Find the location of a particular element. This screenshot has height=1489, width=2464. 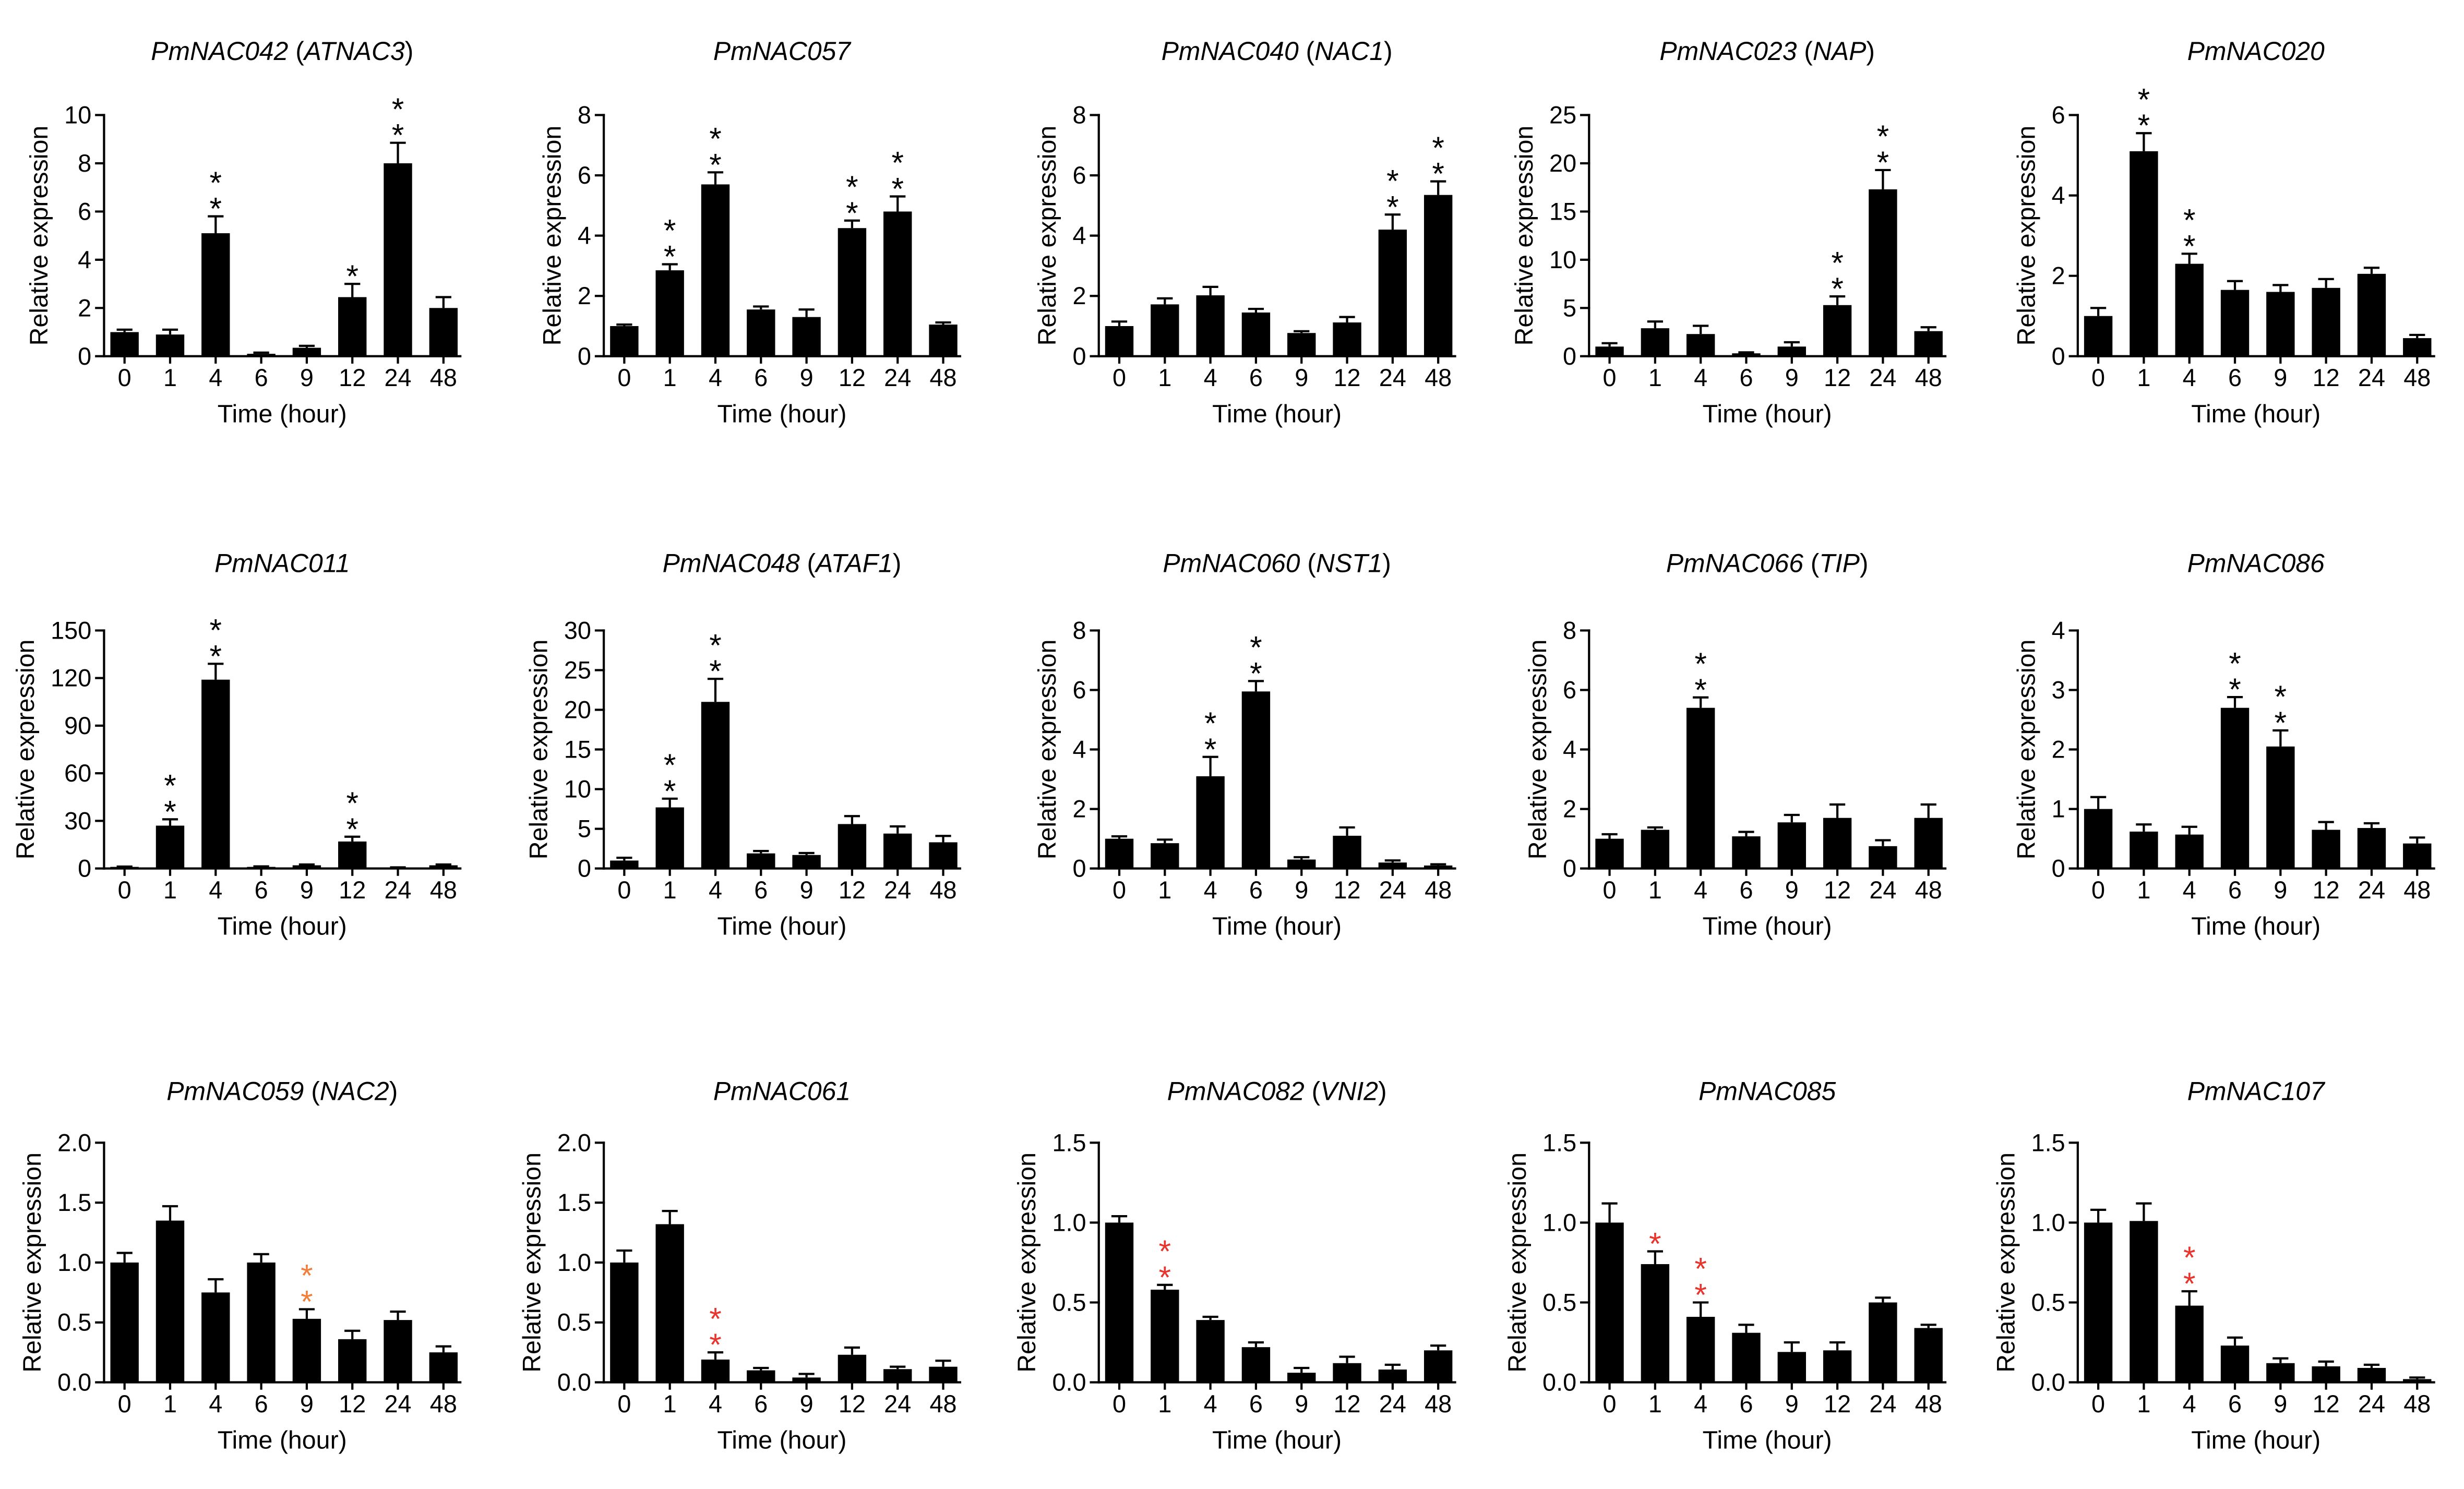

title-part: ) is located at coordinates (1386, 563).